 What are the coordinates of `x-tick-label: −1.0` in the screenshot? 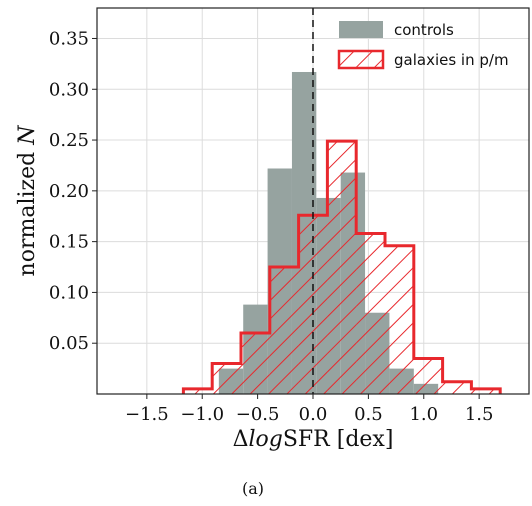 It's located at (202, 414).